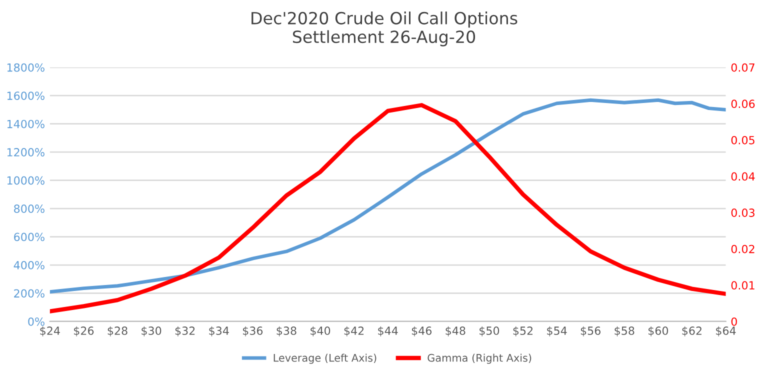 This screenshot has width=768, height=385. What do you see at coordinates (456, 331) in the screenshot?
I see `x-tick-label: $48` at bounding box center [456, 331].